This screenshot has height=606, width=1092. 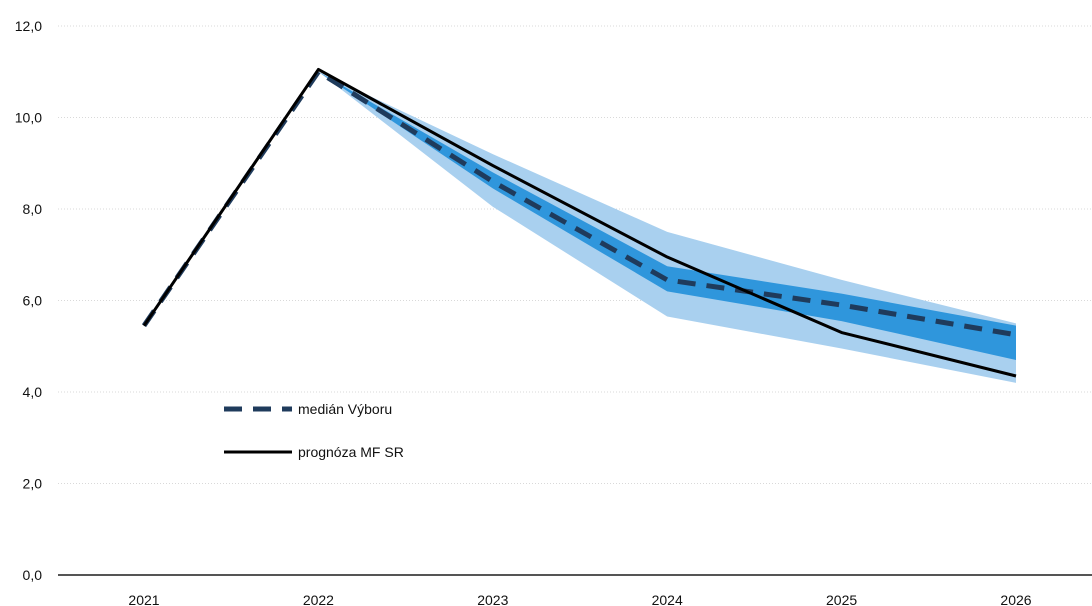 I want to click on x-tick-label: 2025, so click(x=841, y=599).